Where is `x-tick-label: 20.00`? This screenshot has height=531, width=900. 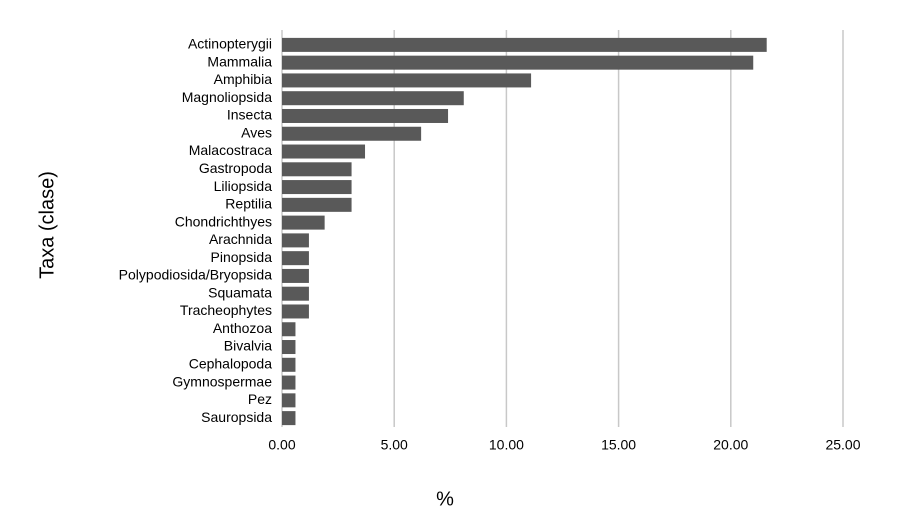 x-tick-label: 20.00 is located at coordinates (730, 445).